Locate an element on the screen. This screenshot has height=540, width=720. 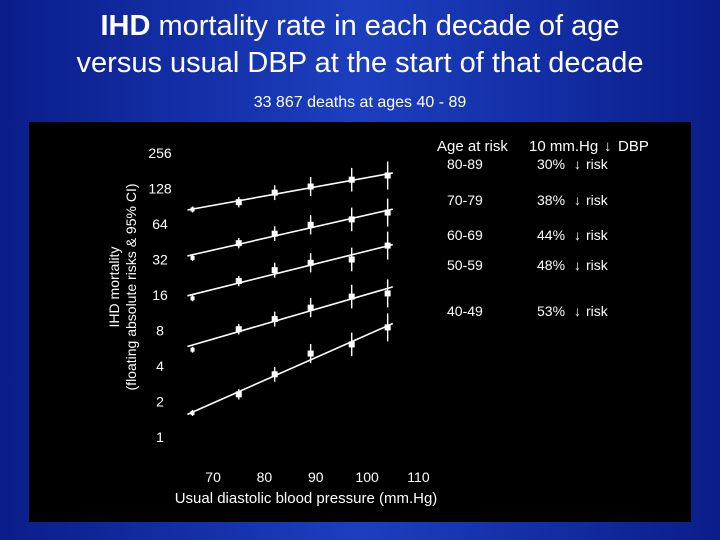
y-tick-label: 8 is located at coordinates (160, 331).